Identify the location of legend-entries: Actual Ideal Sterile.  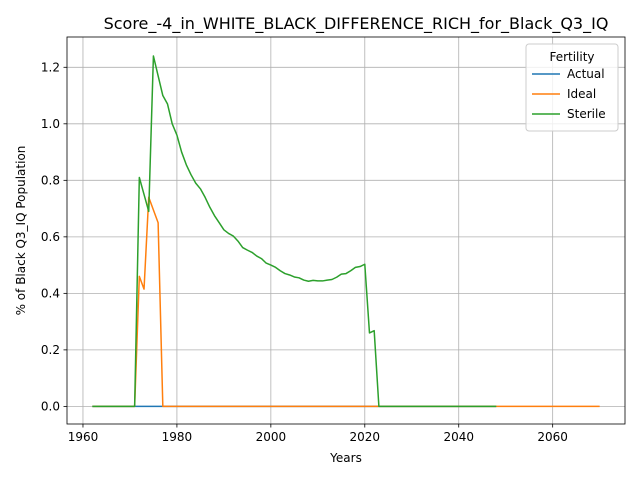
(569, 94).